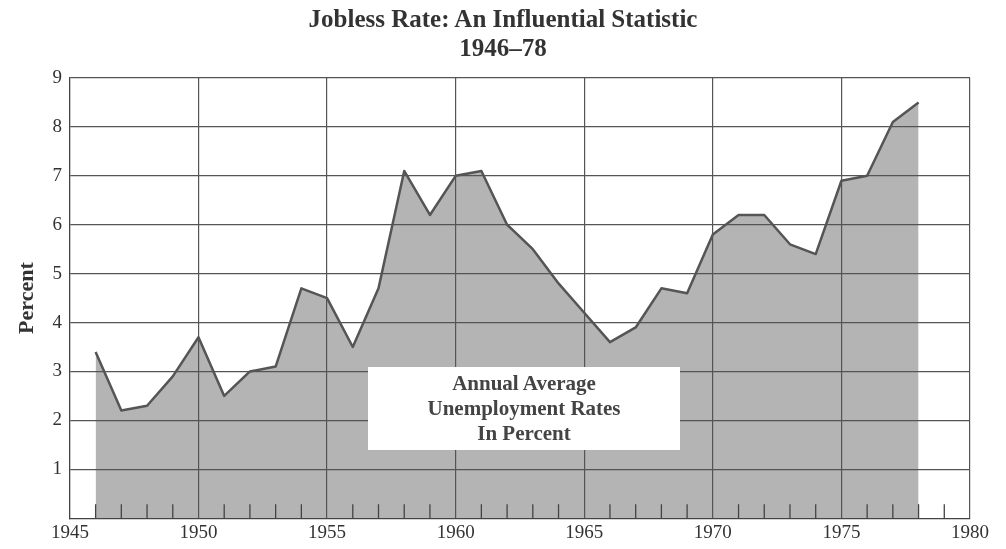  What do you see at coordinates (57, 272) in the screenshot?
I see `y-tick-label: 5` at bounding box center [57, 272].